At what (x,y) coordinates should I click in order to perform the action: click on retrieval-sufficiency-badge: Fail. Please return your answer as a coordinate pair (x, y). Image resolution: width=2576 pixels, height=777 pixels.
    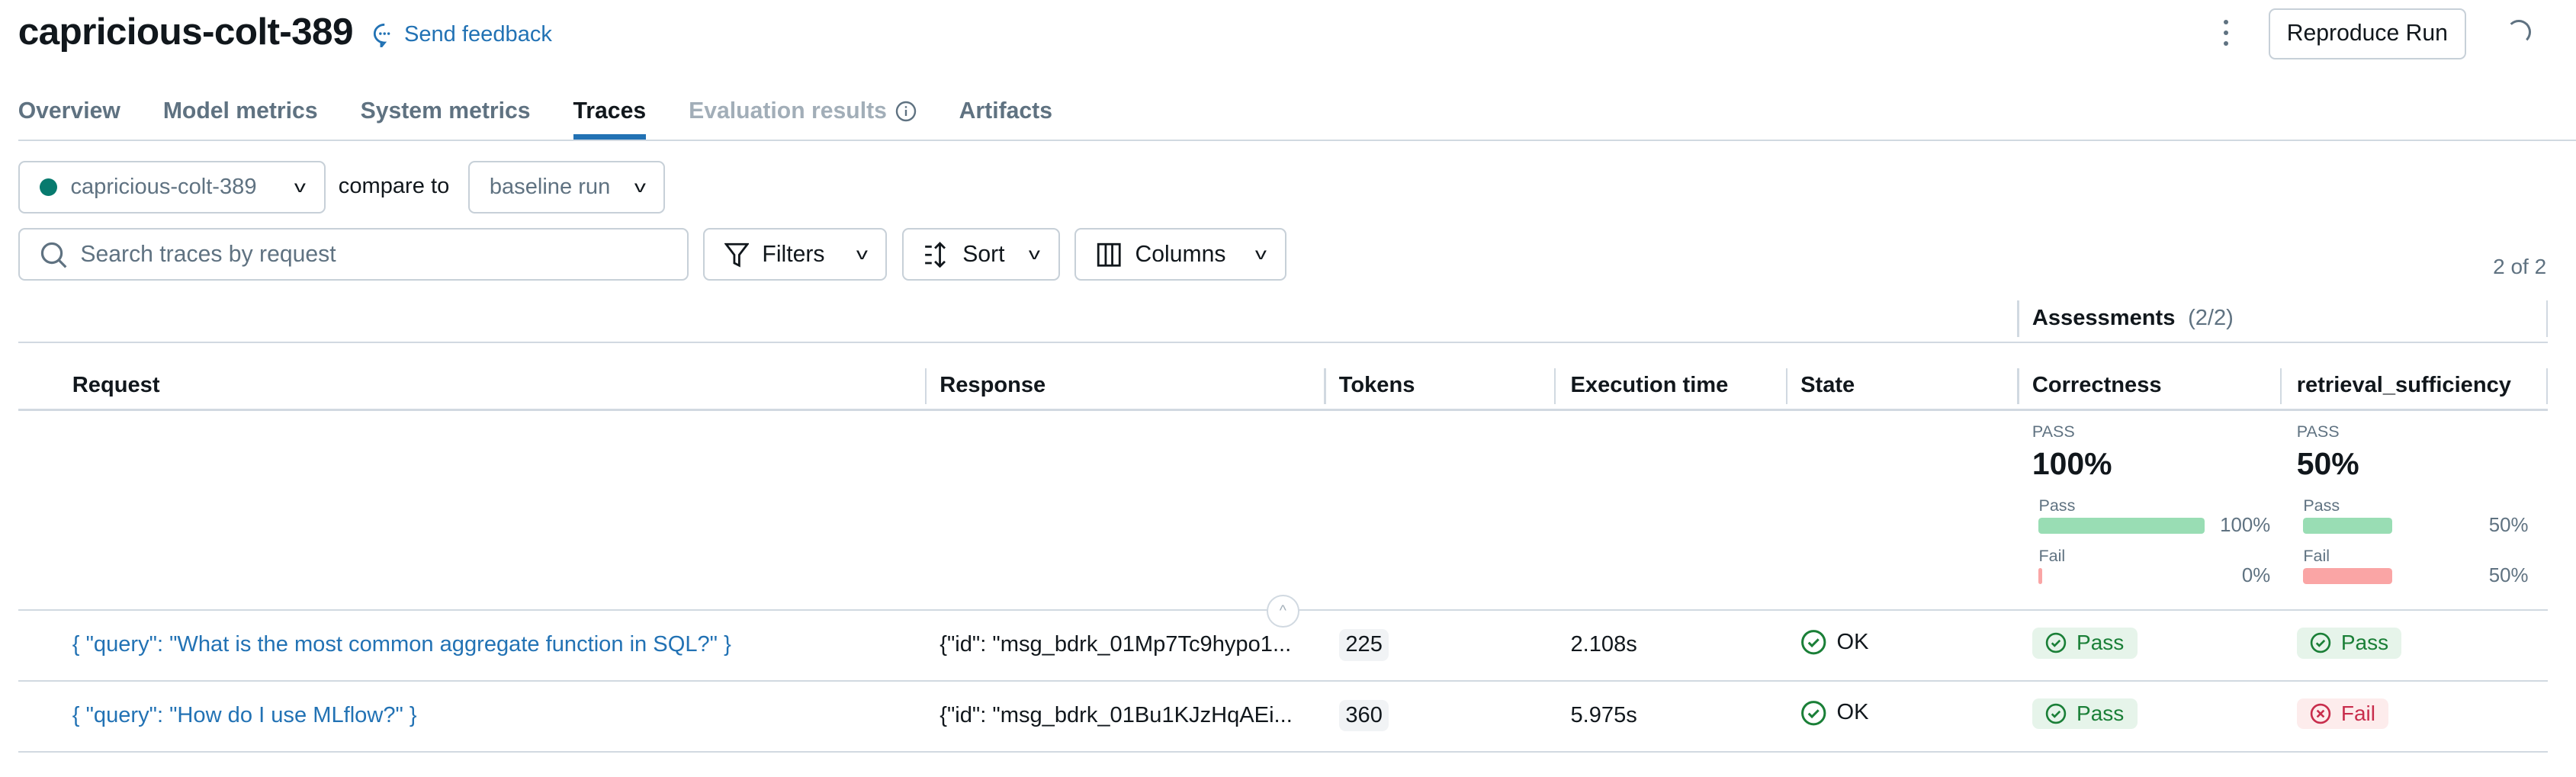
    Looking at the image, I should click on (2342, 714).